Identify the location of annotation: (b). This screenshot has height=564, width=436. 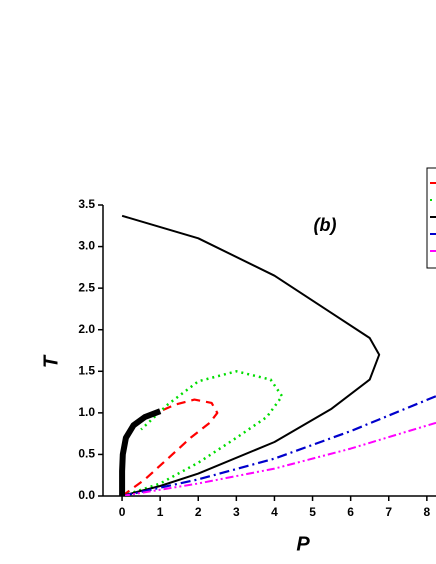
(325, 225).